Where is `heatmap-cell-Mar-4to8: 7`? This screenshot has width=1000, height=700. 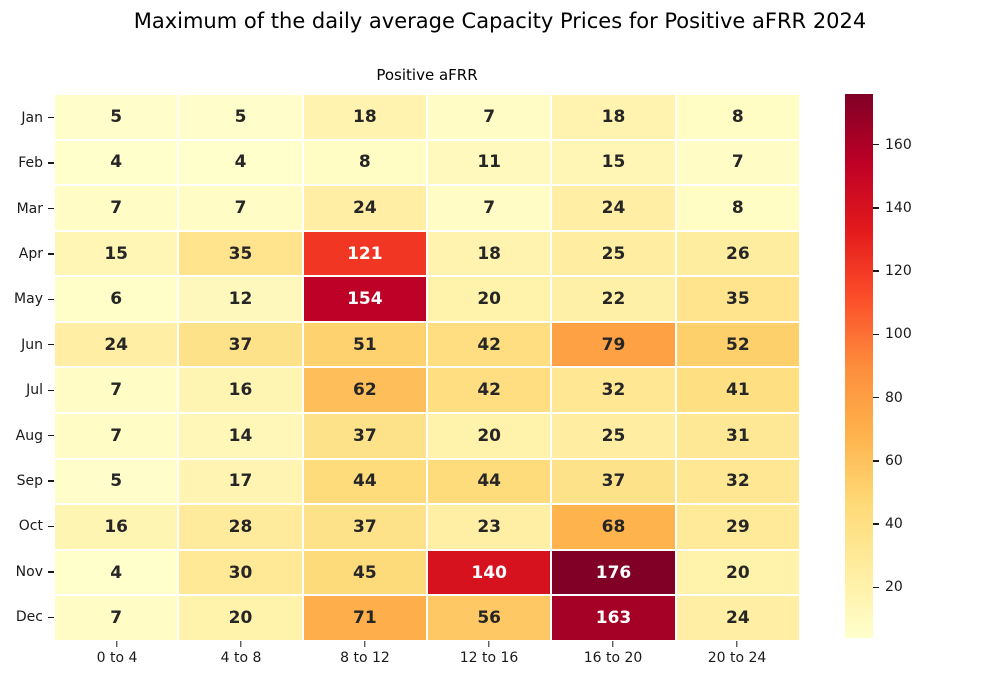
heatmap-cell-Mar-4to8: 7 is located at coordinates (240, 208).